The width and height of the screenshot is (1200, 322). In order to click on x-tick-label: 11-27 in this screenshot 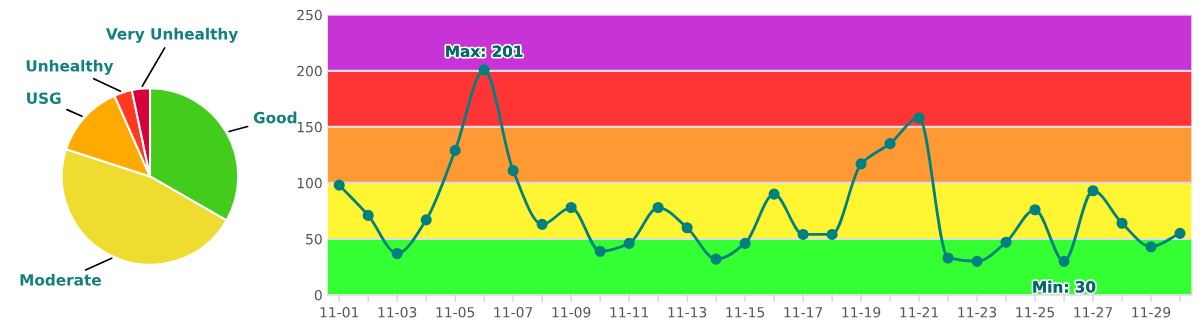, I will do `click(1093, 312)`.